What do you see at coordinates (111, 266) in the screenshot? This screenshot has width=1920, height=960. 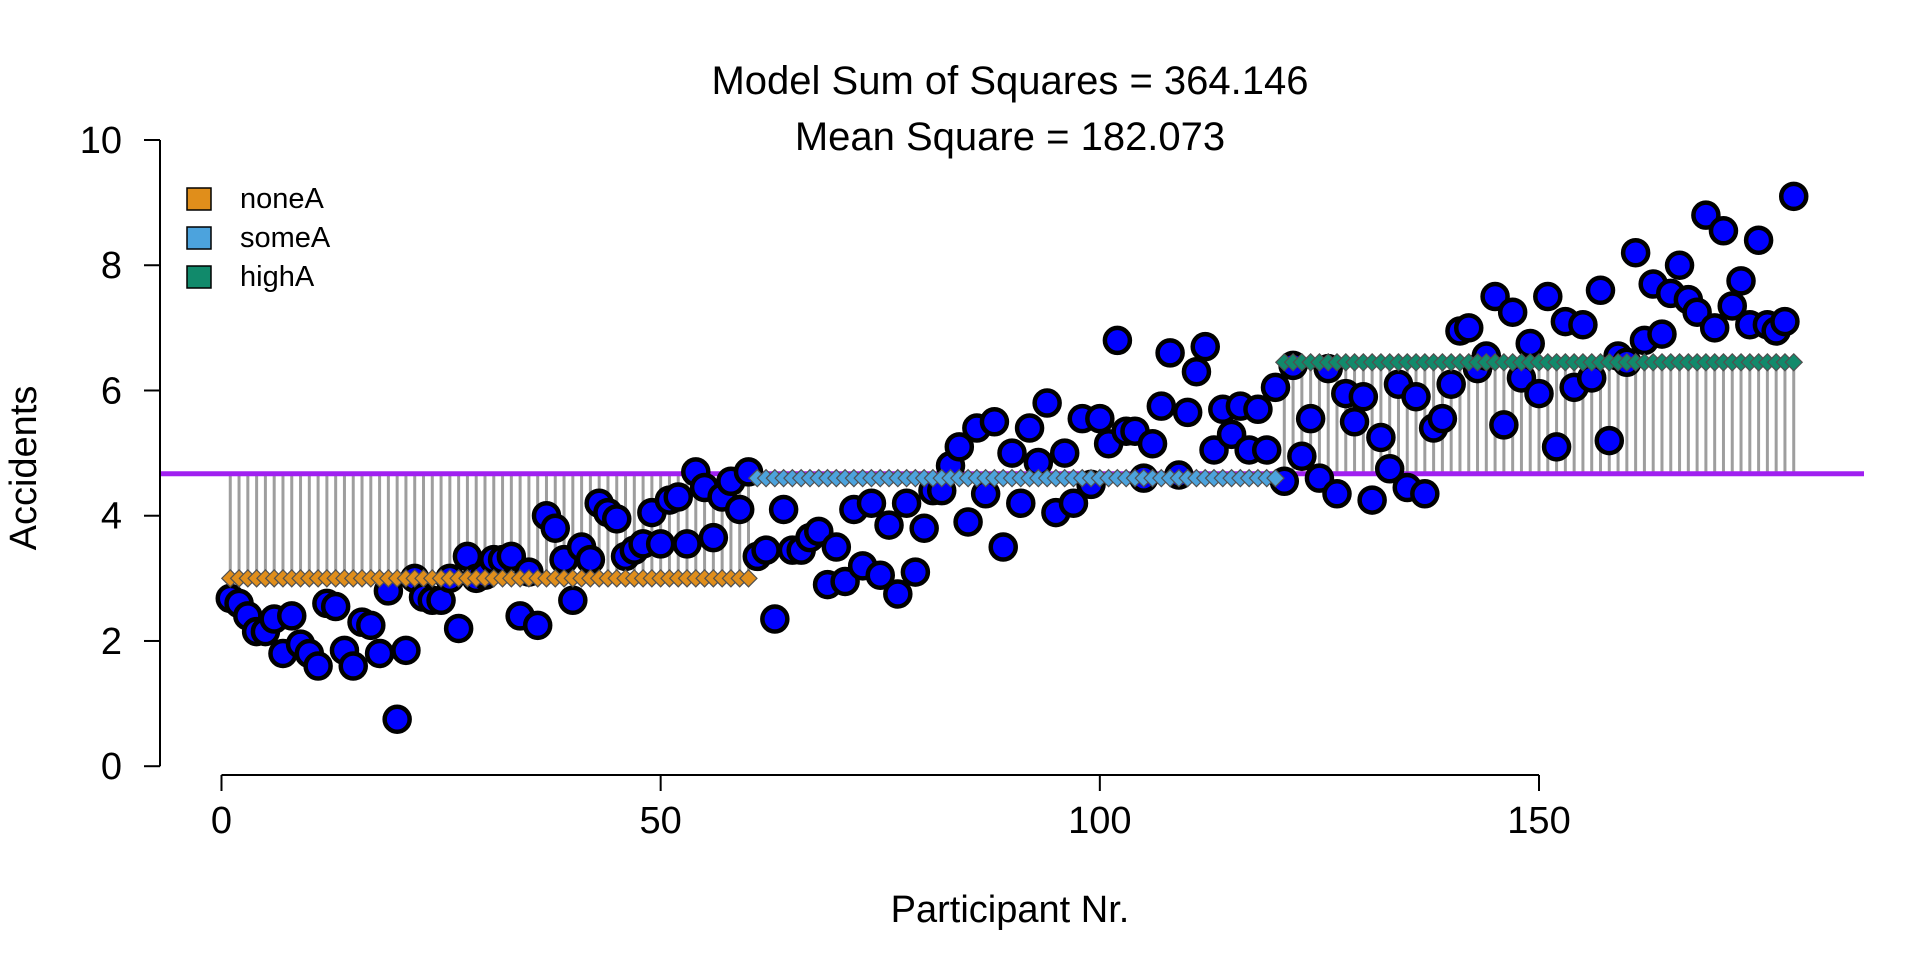 I see `y-tick-label: 8` at bounding box center [111, 266].